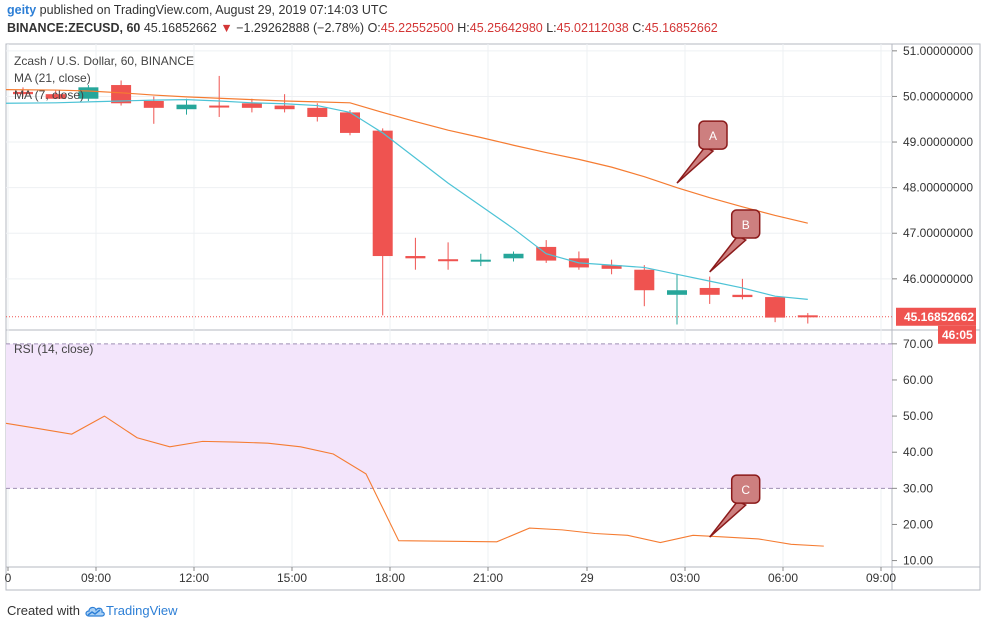 The image size is (987, 628). I want to click on last-price-badge, so click(936, 316).